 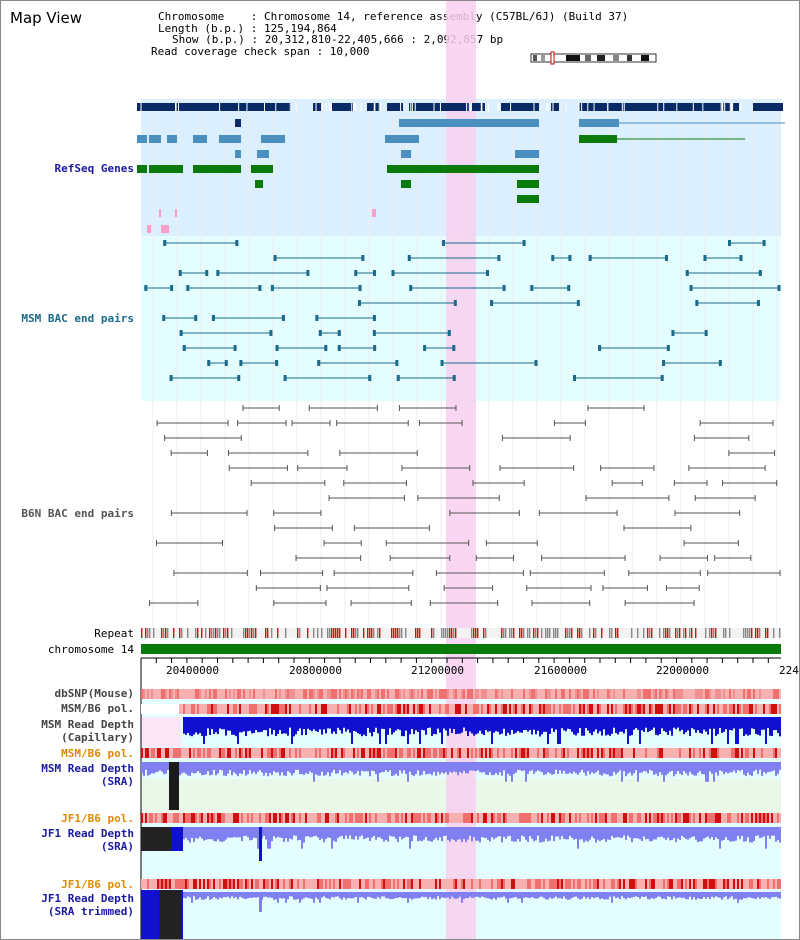 I want to click on view-title: Map View, so click(x=46, y=18).